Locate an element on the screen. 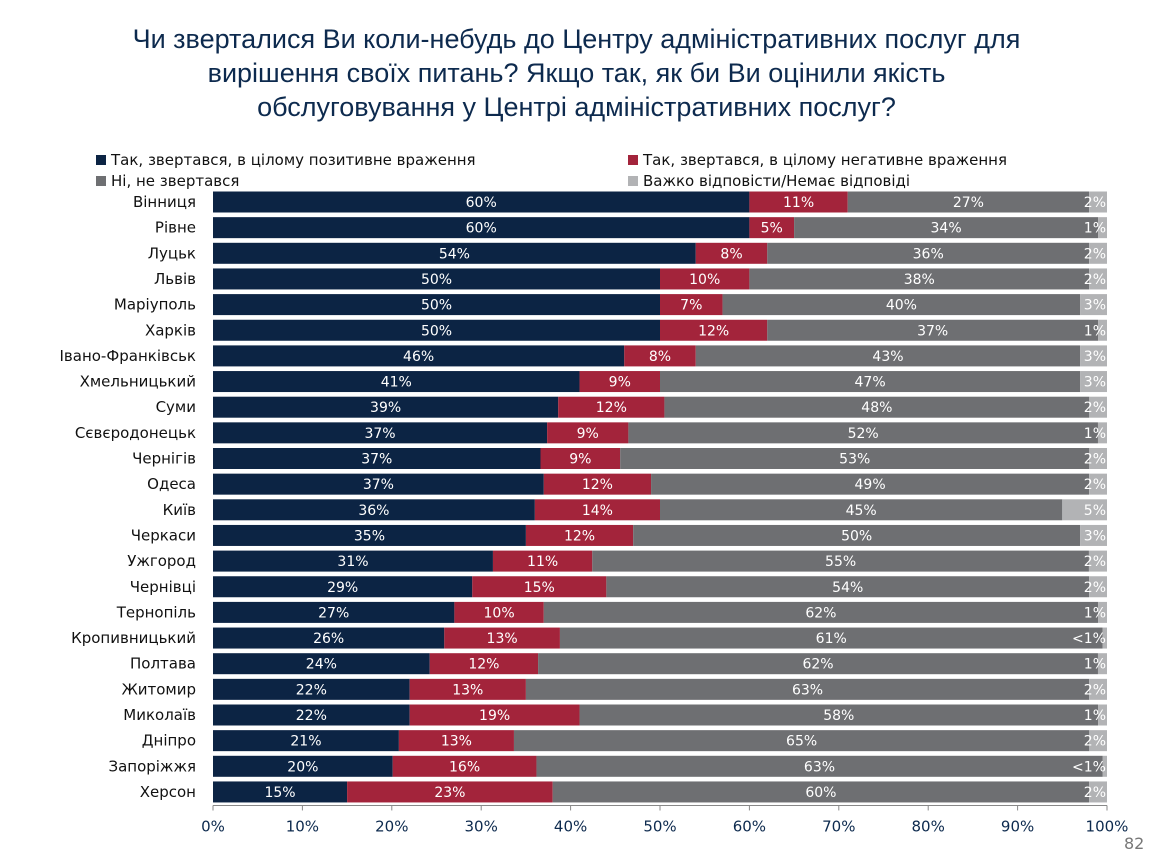 The width and height of the screenshot is (1153, 858). data-label: 62% is located at coordinates (820, 613).